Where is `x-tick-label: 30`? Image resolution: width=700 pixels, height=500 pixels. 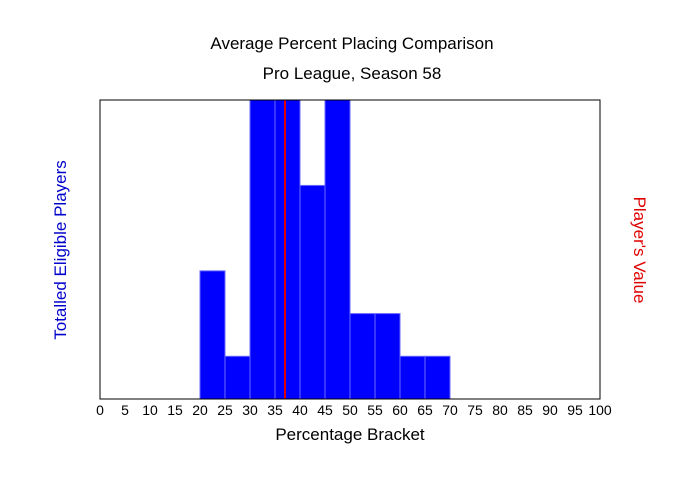
x-tick-label: 30 is located at coordinates (250, 410).